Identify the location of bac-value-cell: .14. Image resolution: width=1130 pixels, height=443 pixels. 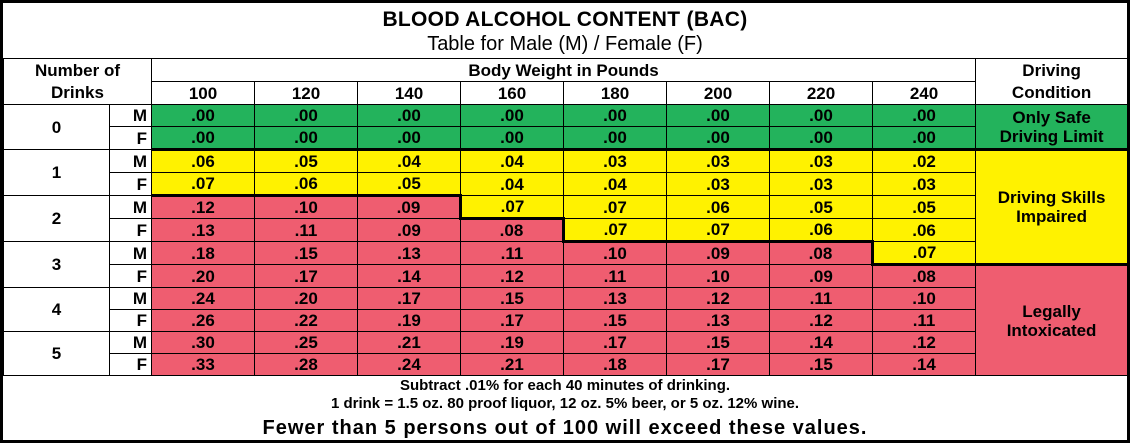
(409, 276).